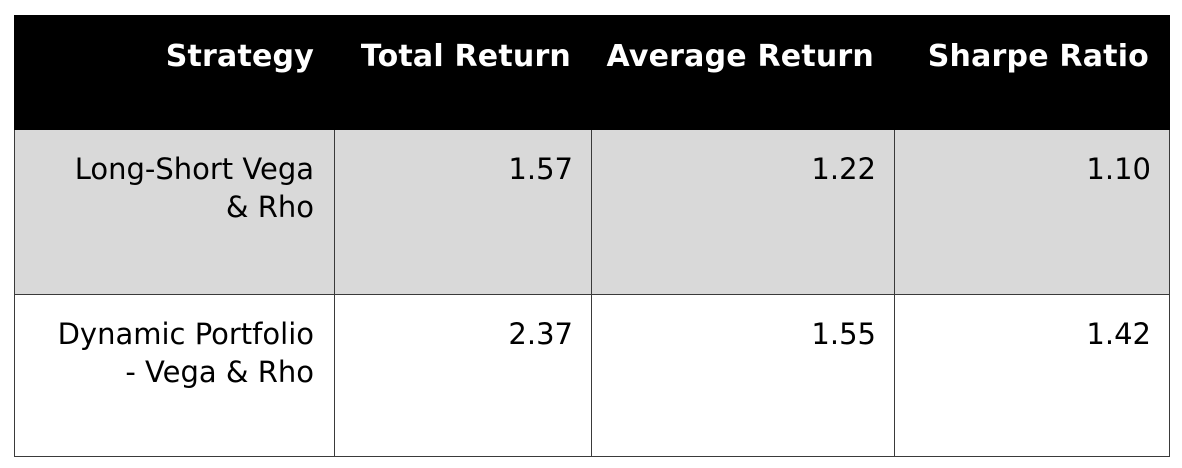  What do you see at coordinates (174, 212) in the screenshot?
I see `strategy-cell: Long-Short Vega & Rho` at bounding box center [174, 212].